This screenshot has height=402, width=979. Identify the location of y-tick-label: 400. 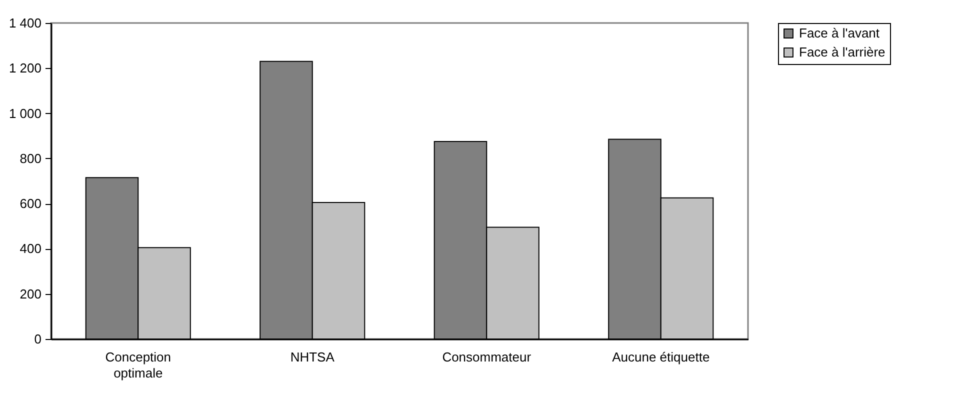
(31, 248).